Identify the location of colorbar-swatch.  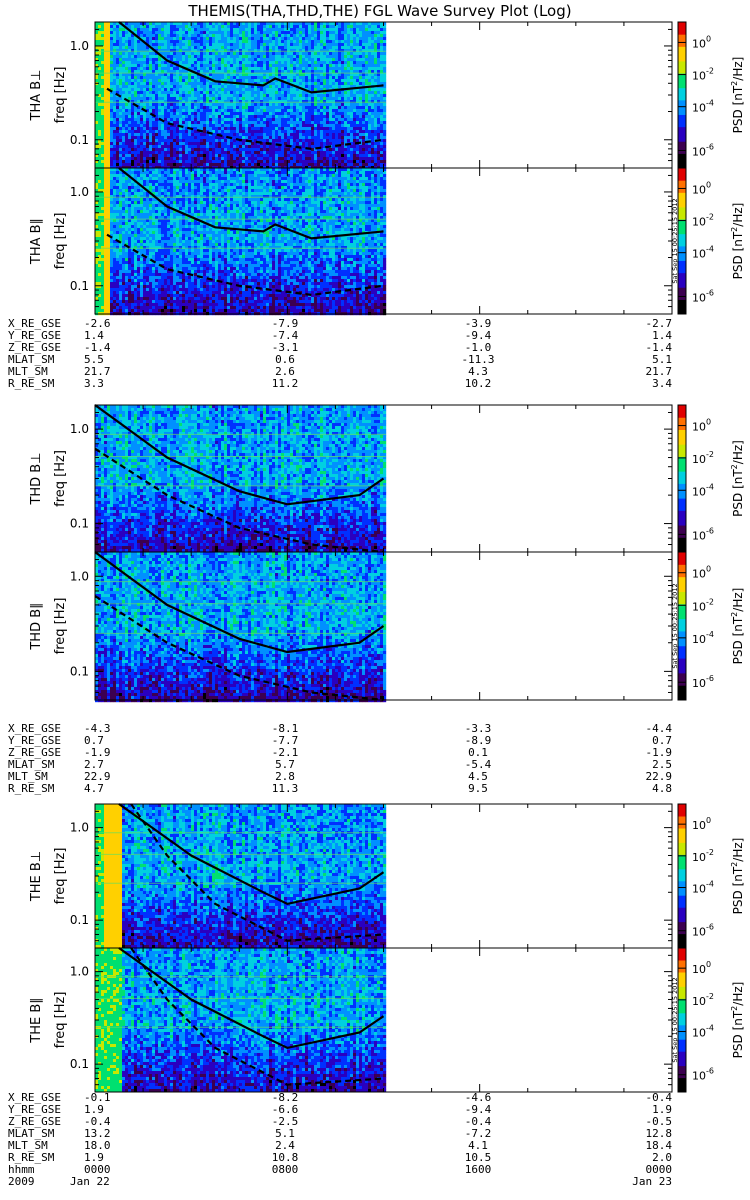
(682, 99).